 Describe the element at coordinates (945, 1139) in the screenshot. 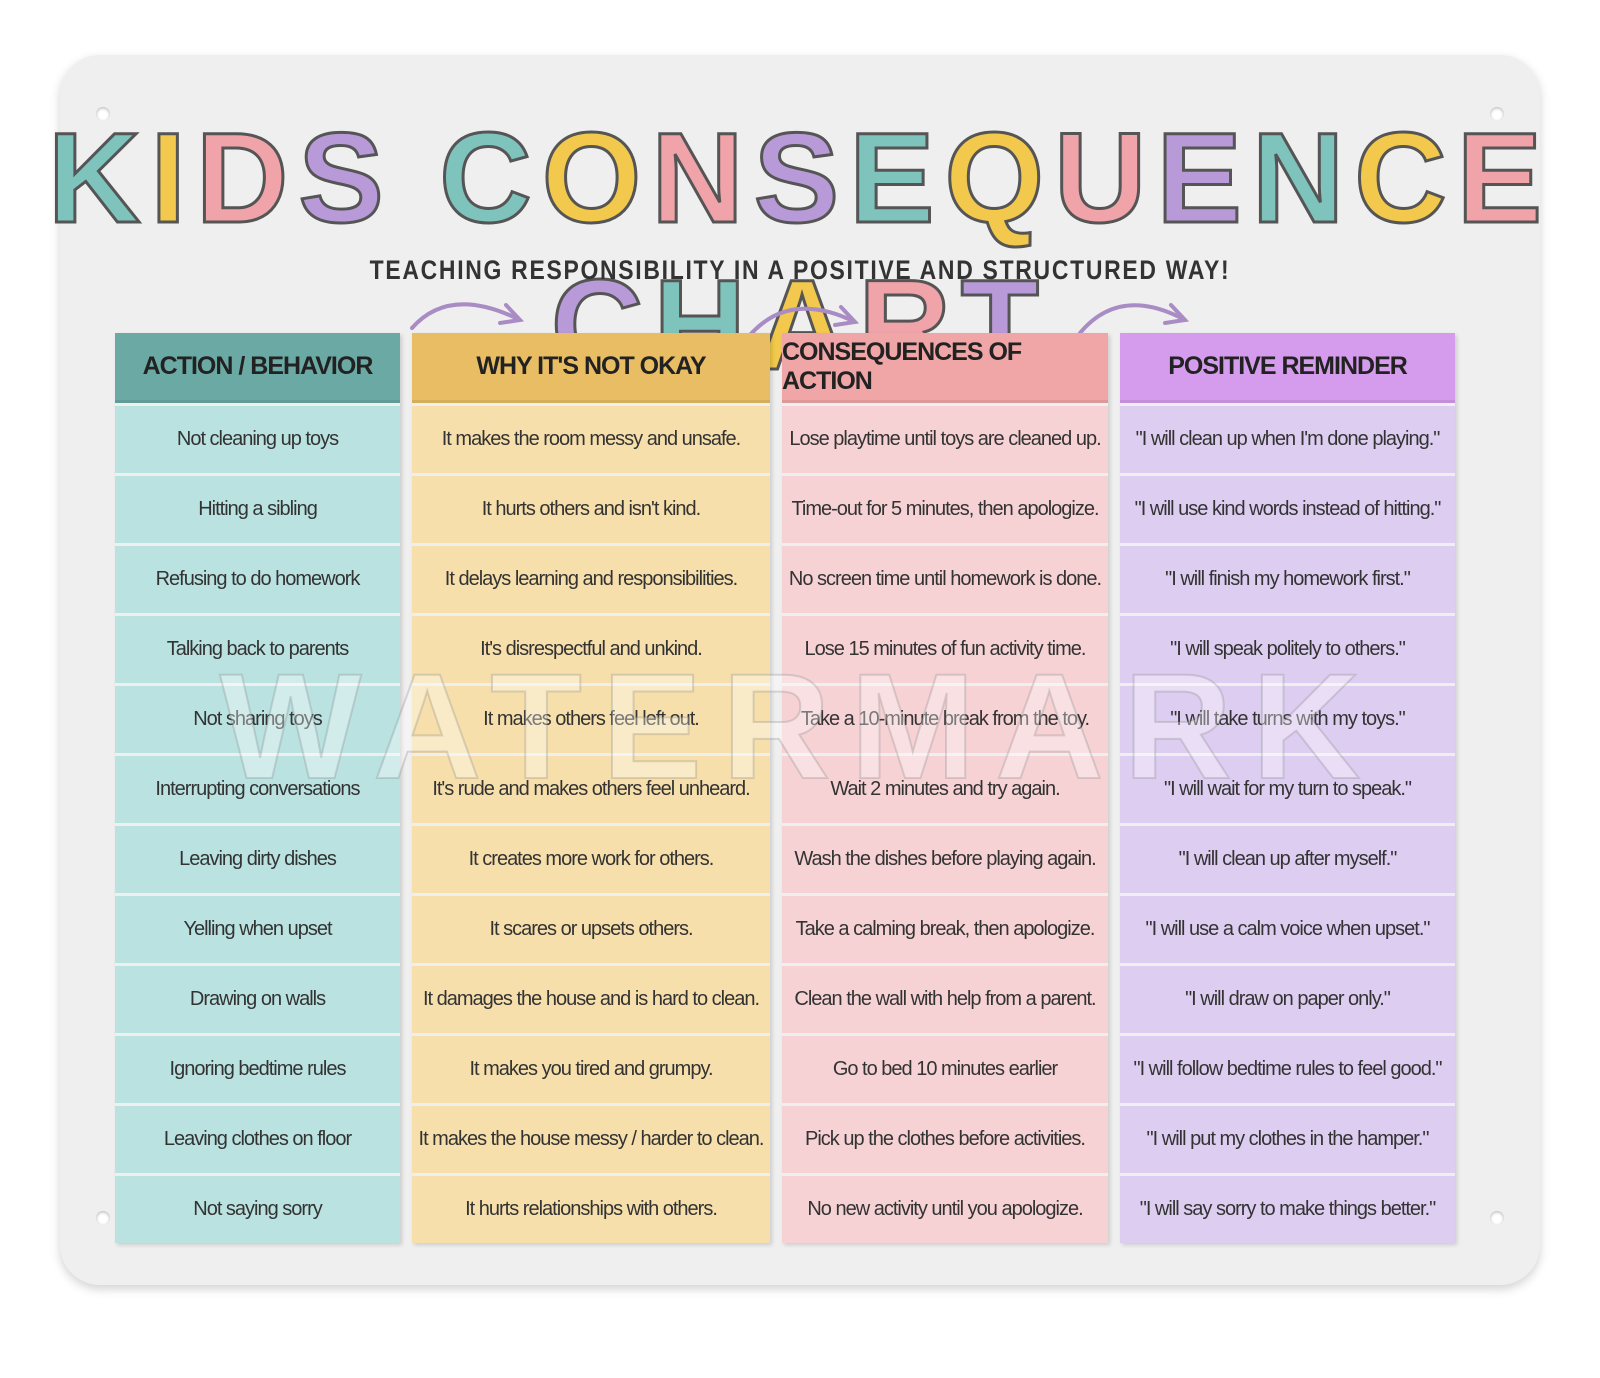

I see `table-cell: Pick up the clothes before activities.` at that location.